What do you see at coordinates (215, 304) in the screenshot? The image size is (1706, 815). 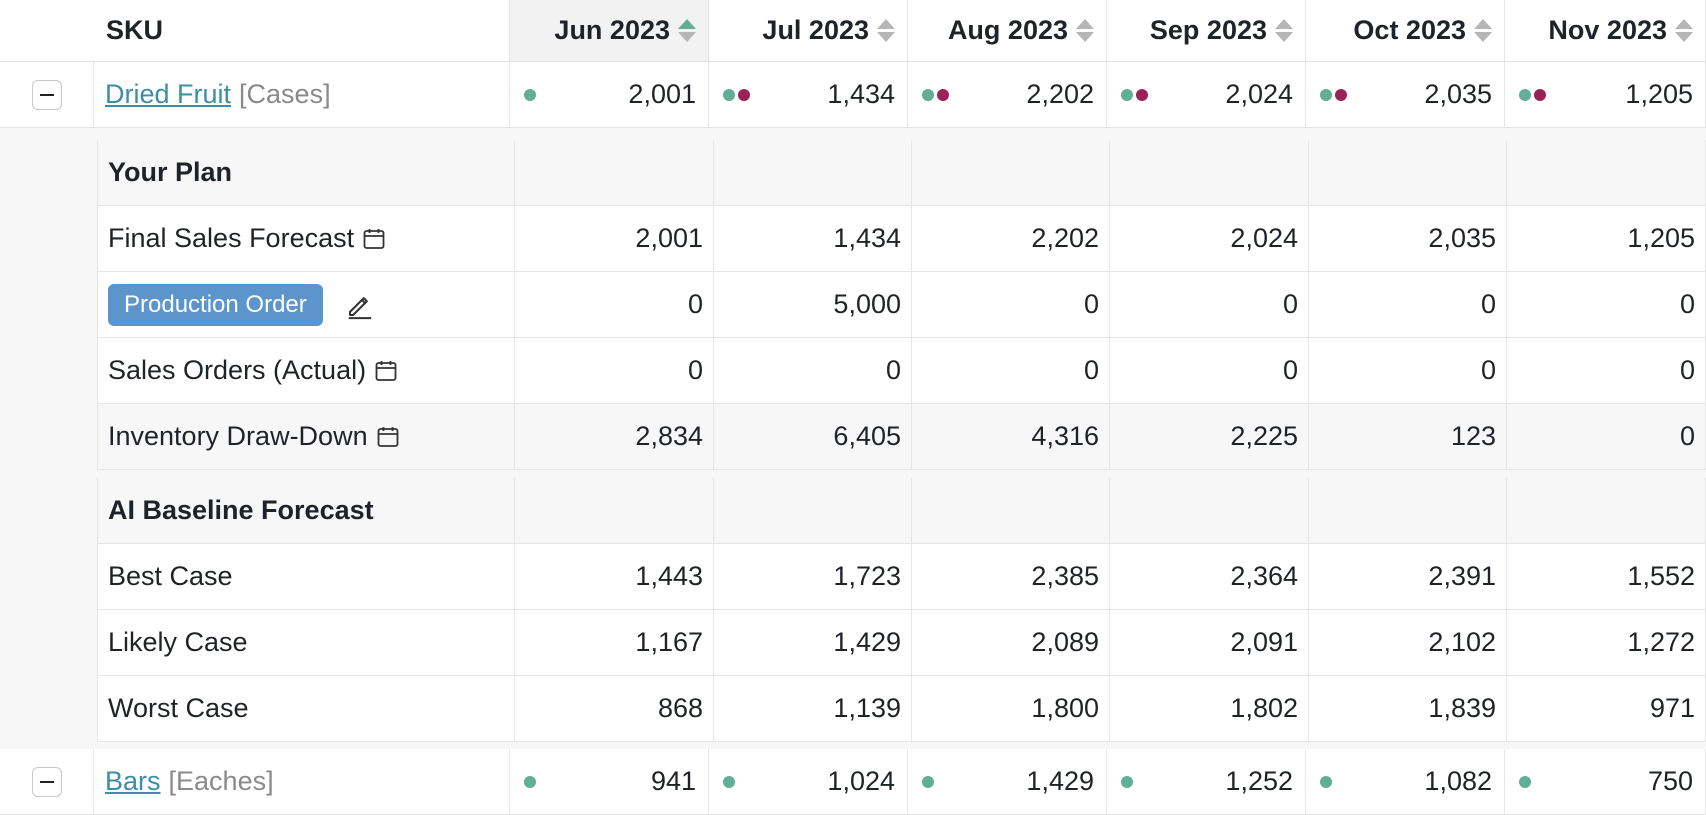 I see `production-order-button: Production Order` at bounding box center [215, 304].